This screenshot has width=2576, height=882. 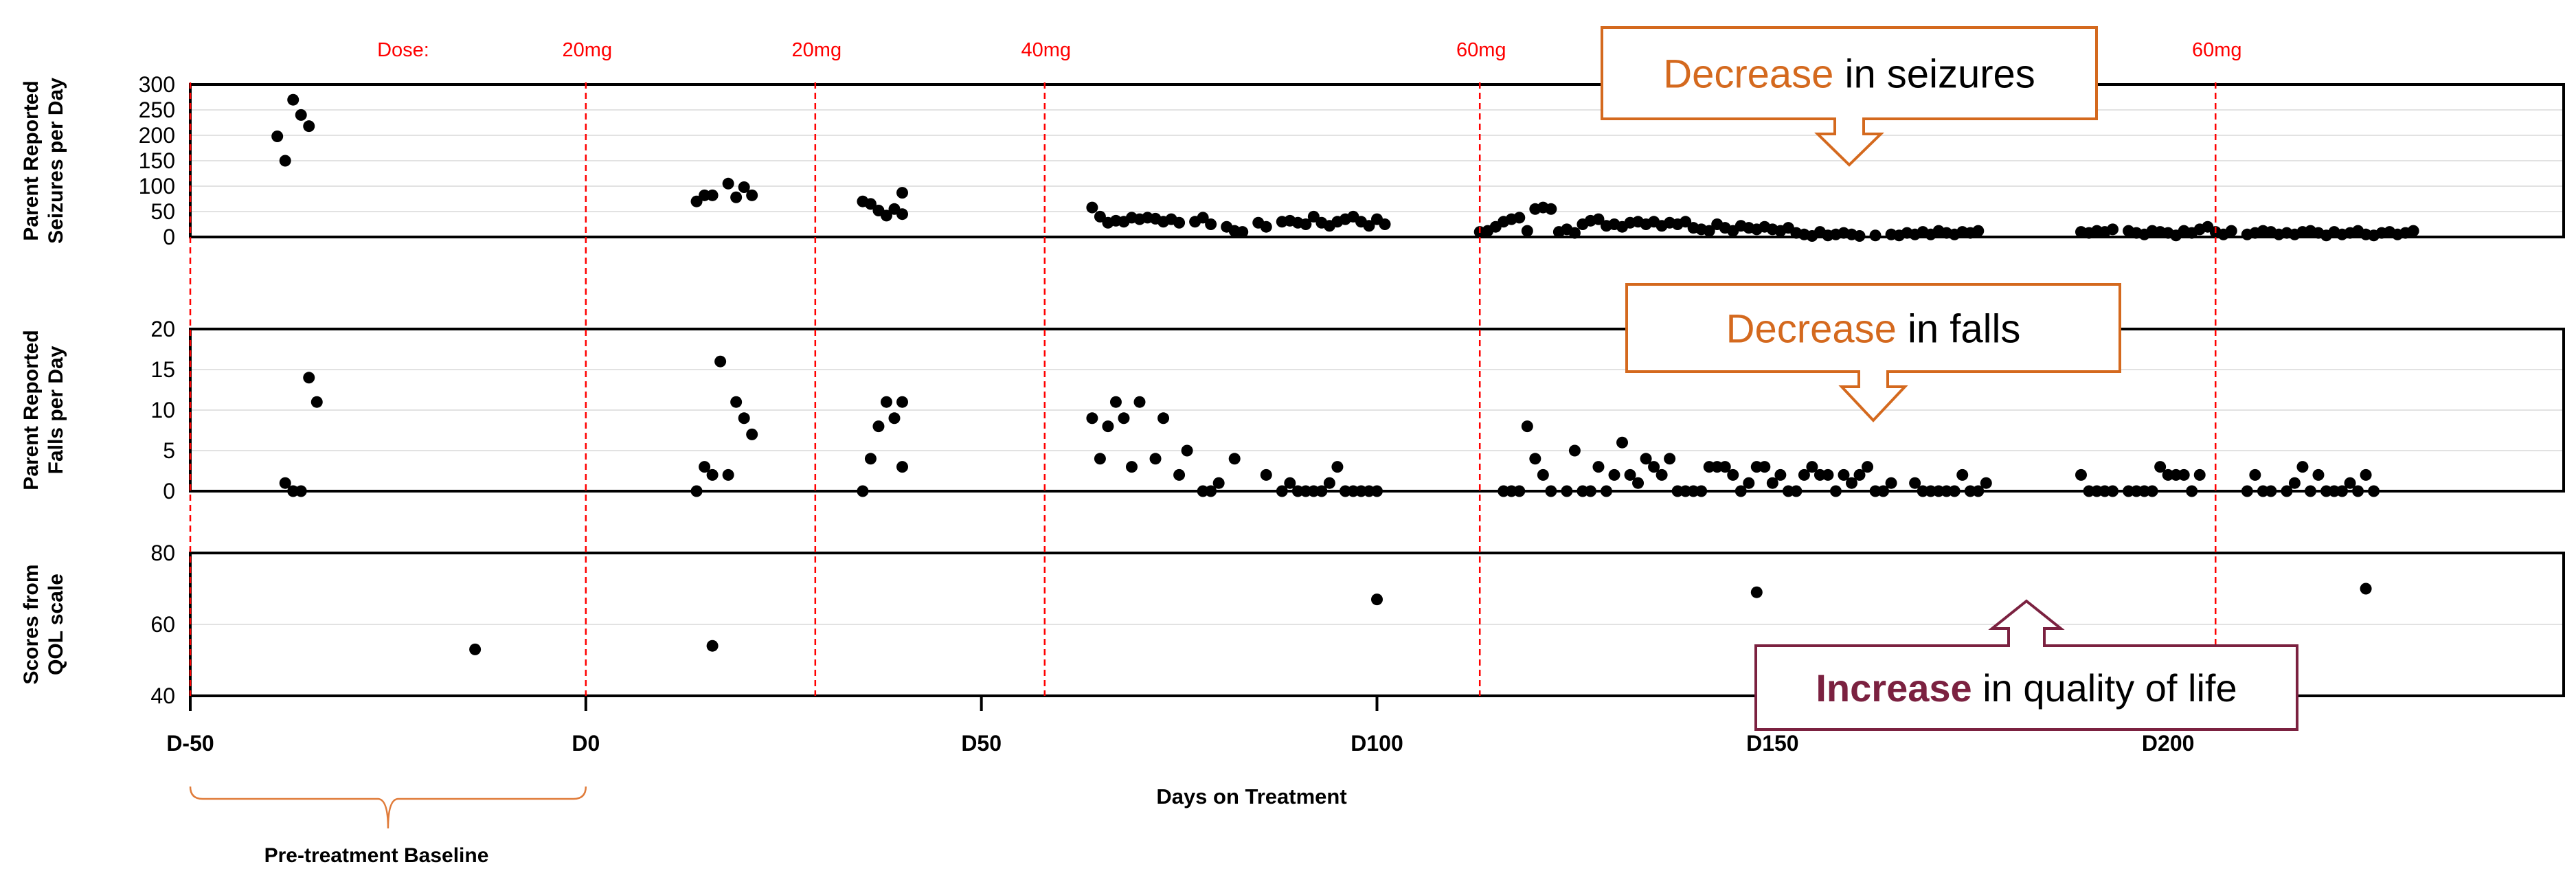 I want to click on x-tick-label: D200, so click(x=2168, y=744).